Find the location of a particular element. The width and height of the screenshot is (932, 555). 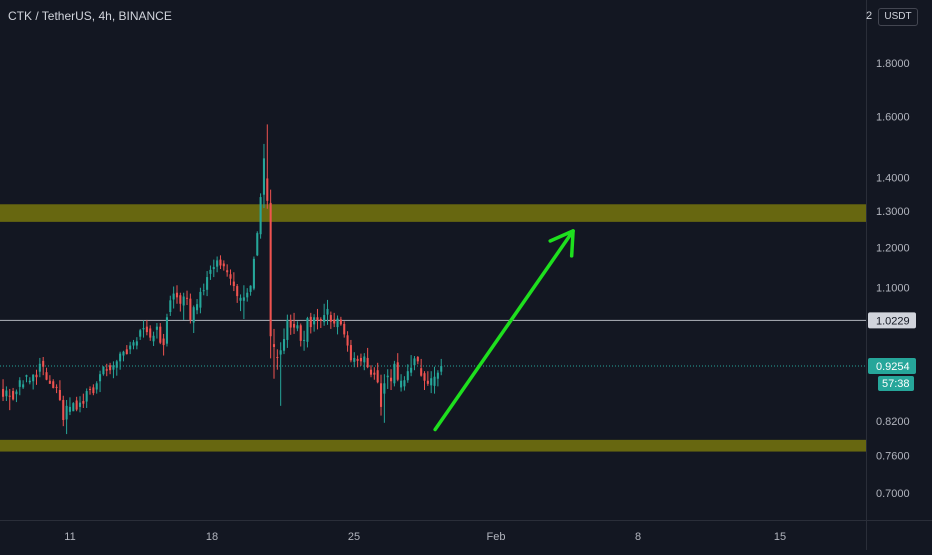

time-tick-label: 11 is located at coordinates (69, 537).